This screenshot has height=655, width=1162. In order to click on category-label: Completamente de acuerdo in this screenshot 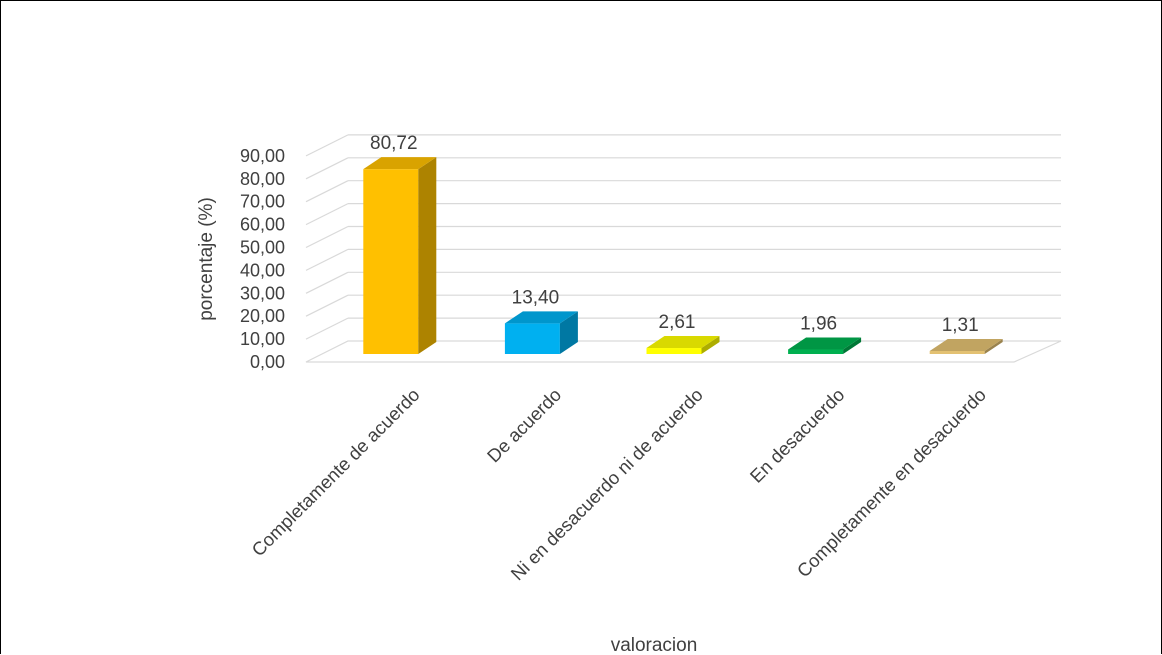, I will do `click(335, 472)`.